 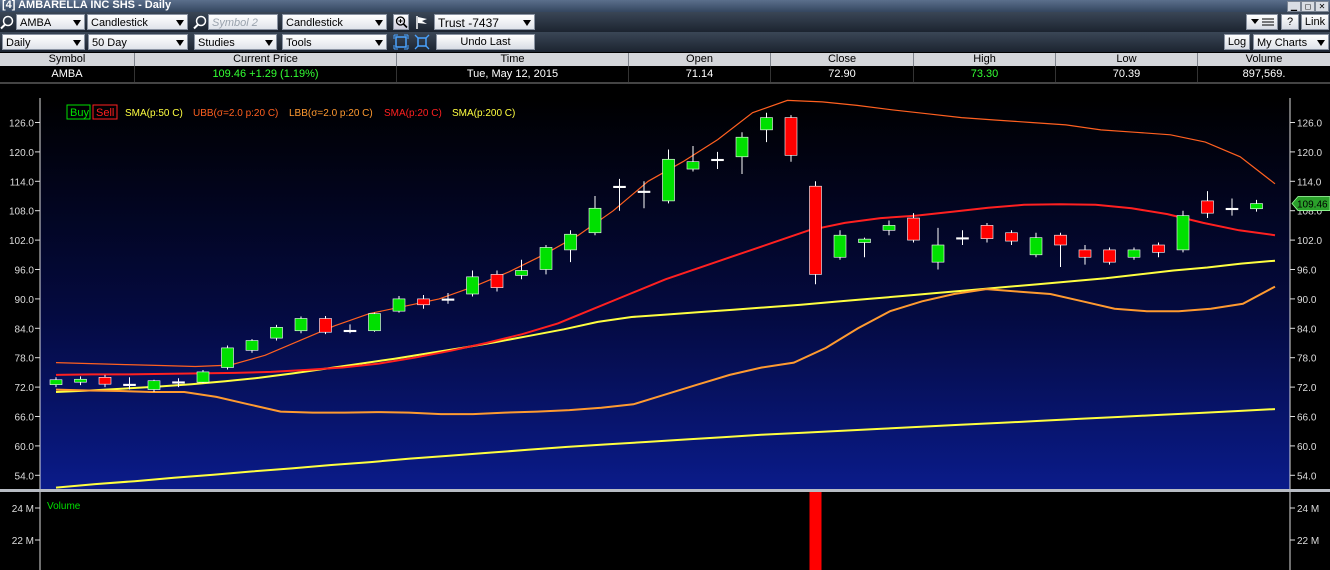 I want to click on expand-icon, so click(x=422, y=42).